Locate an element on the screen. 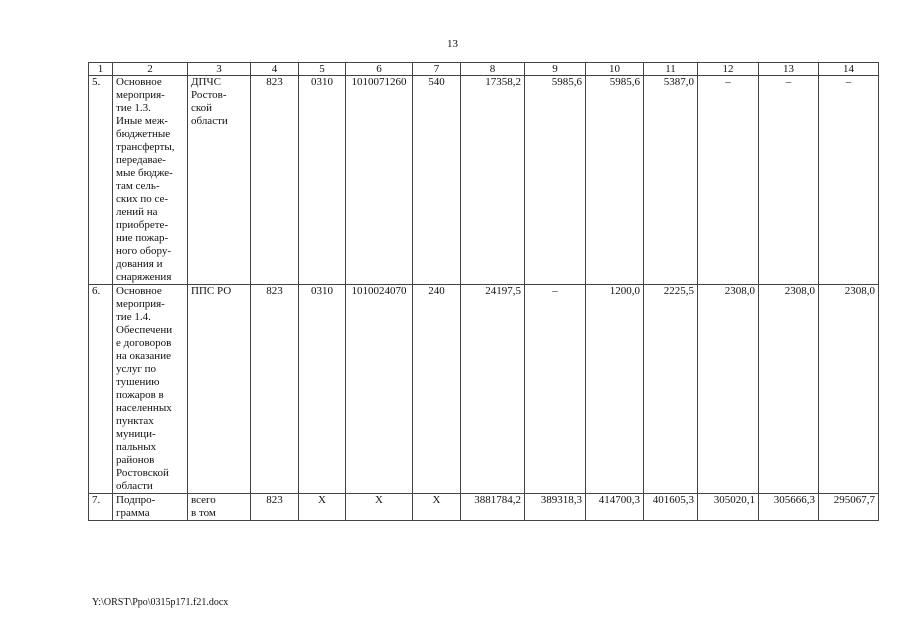 This screenshot has height=640, width=905. cell-vr: 240 is located at coordinates (436, 389).